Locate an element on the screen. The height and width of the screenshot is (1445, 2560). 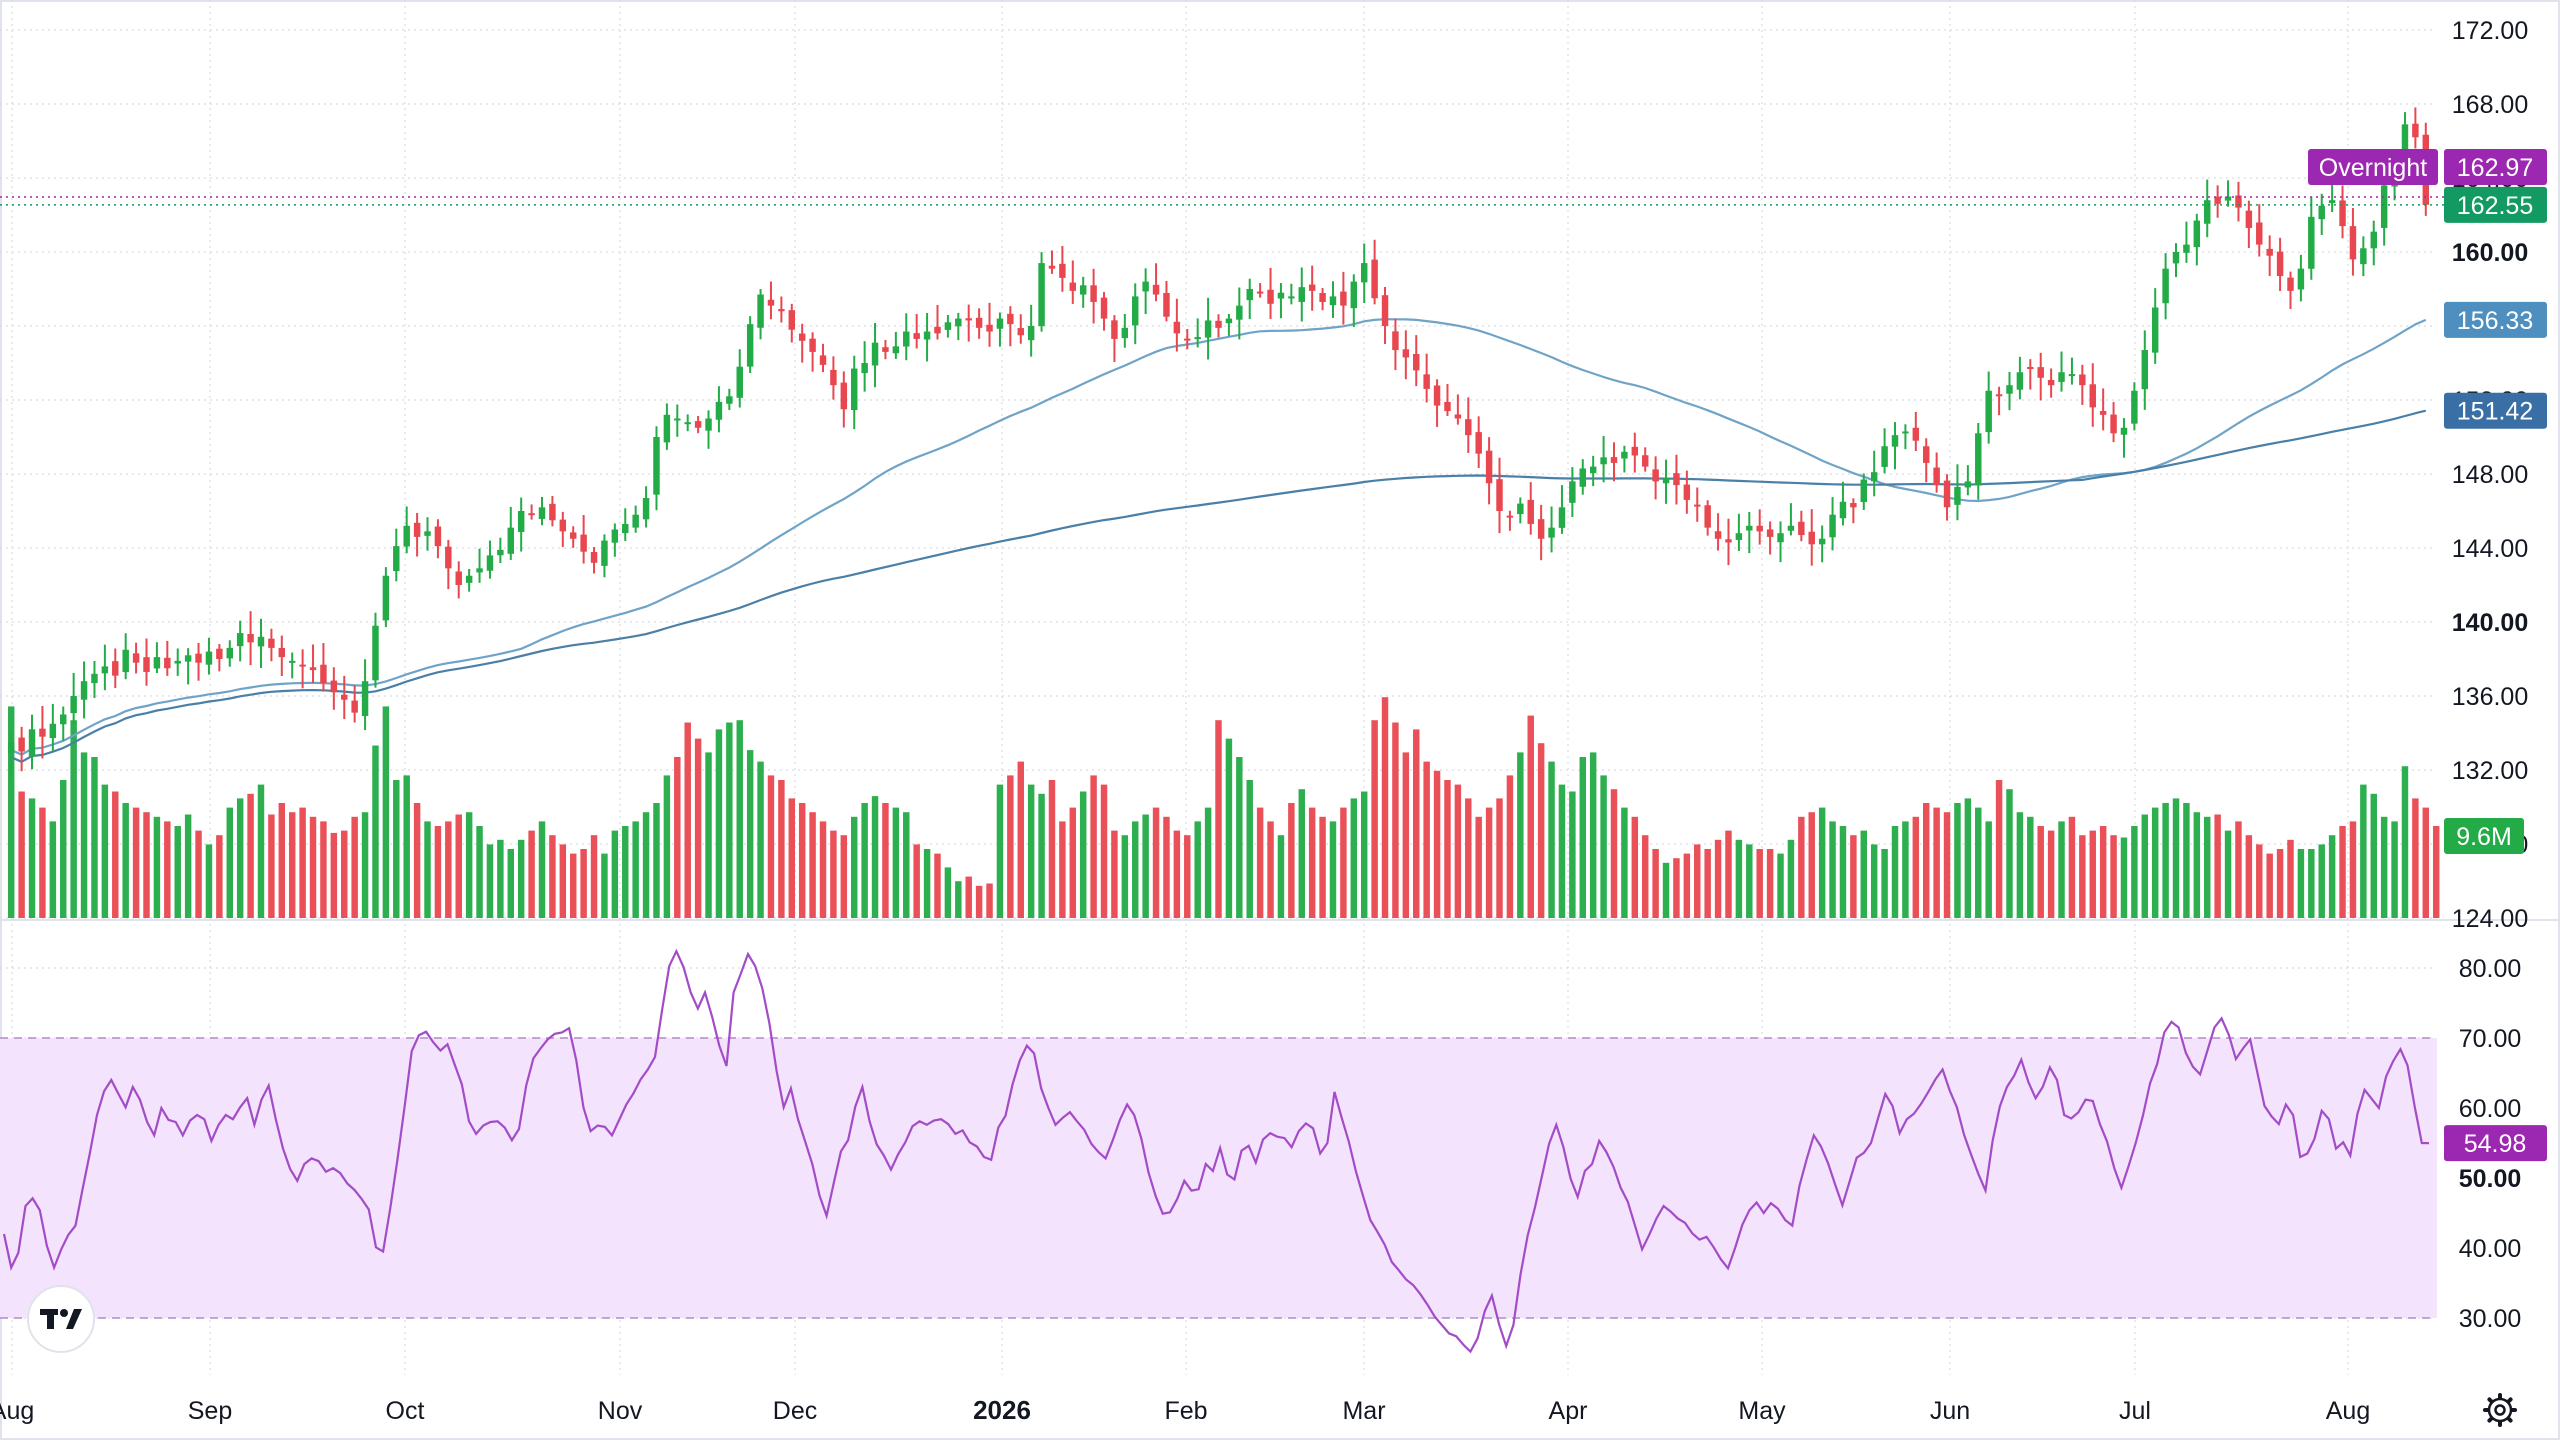
rsi-tick-label: 60.00 is located at coordinates (2490, 1109).